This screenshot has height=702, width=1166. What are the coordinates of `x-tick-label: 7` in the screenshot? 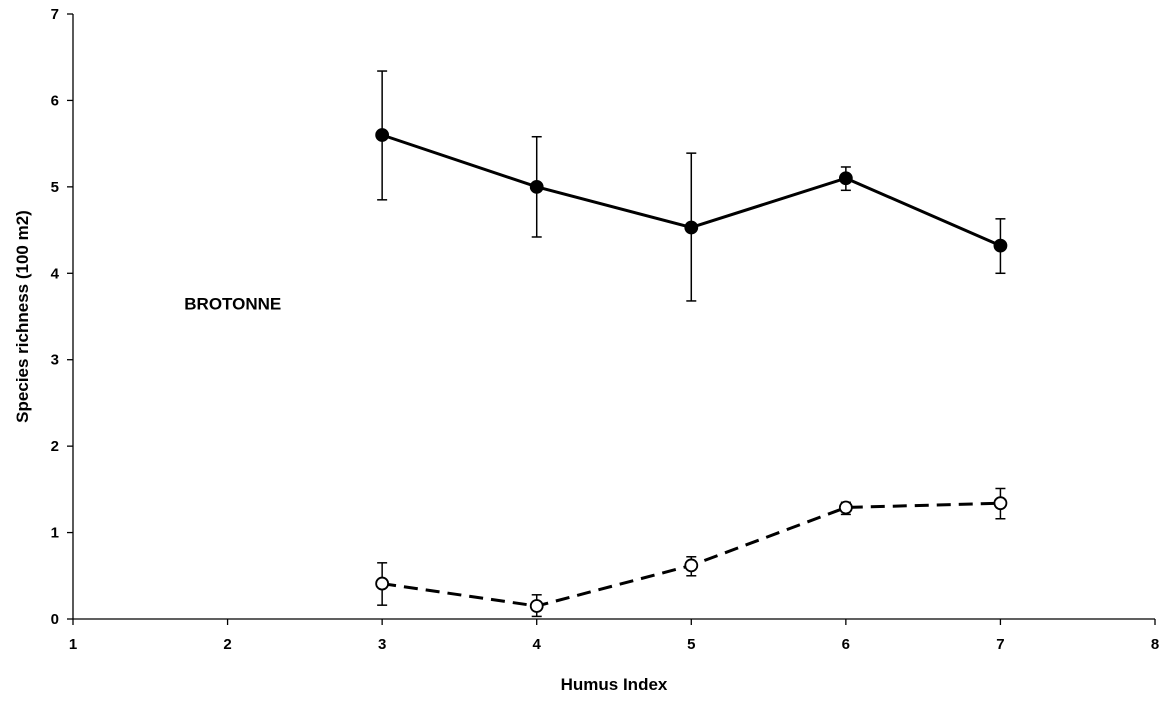 It's located at (1000, 644).